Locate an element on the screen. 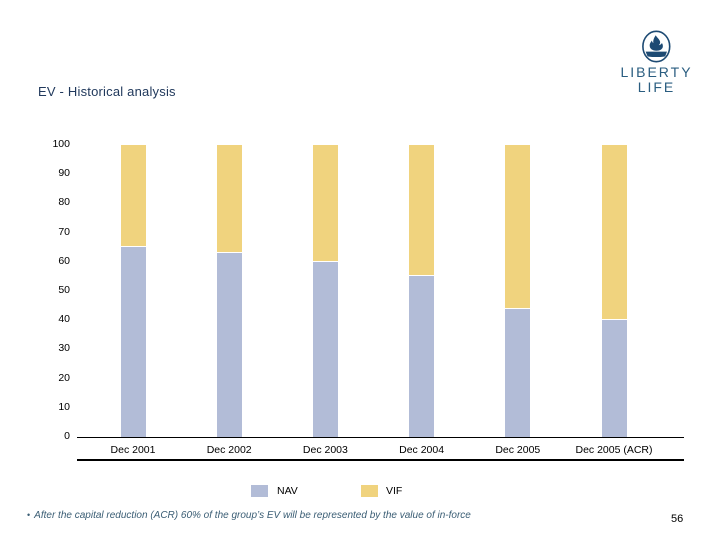 The image size is (720, 540). logo-text-life: LIFE is located at coordinates (656, 87).